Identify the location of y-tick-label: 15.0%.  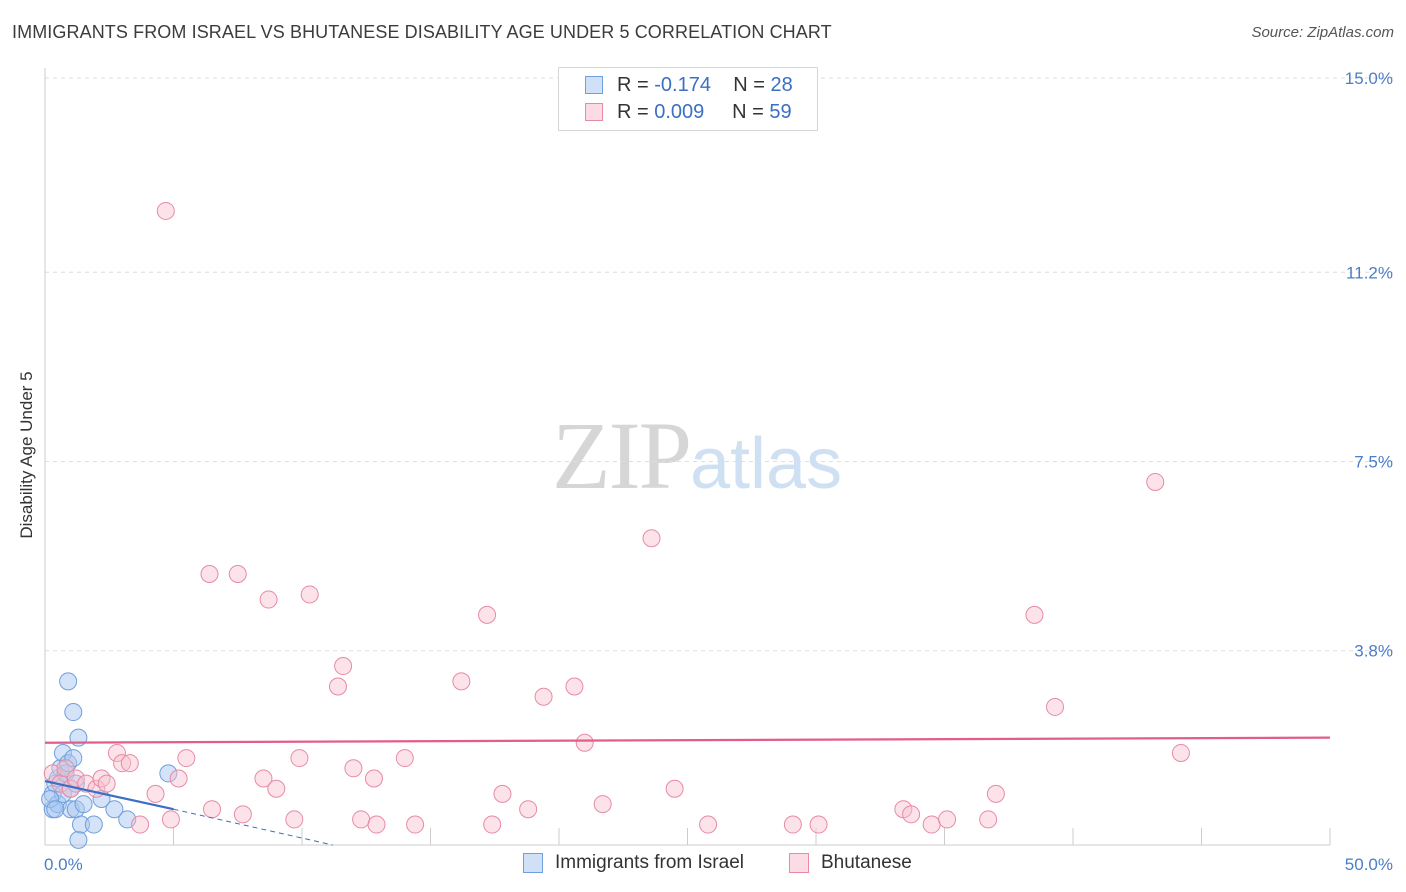
(1369, 78).